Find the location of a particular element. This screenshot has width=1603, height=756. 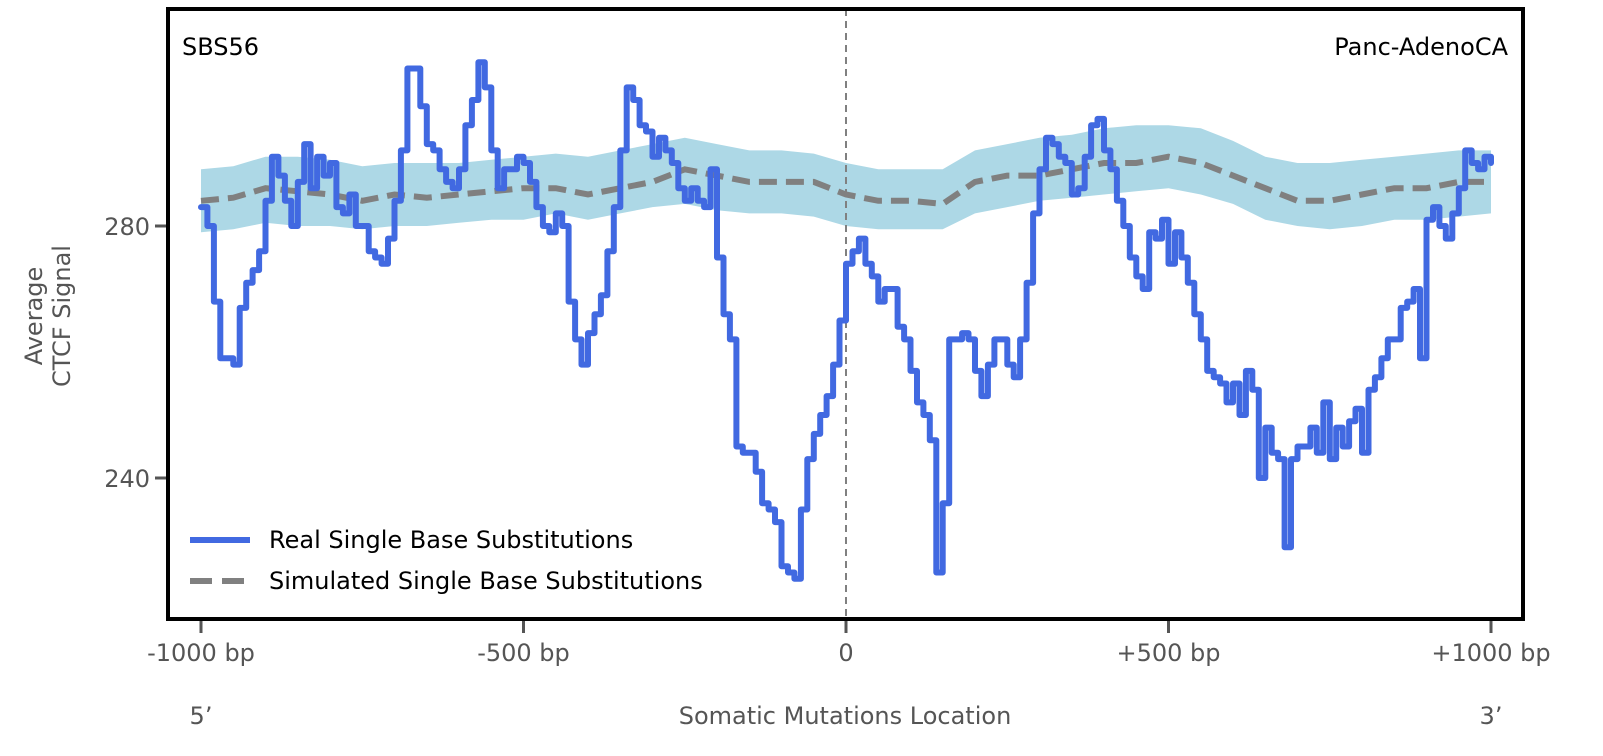

x-axis-title: Somatic Mutations Location is located at coordinates (845, 716).